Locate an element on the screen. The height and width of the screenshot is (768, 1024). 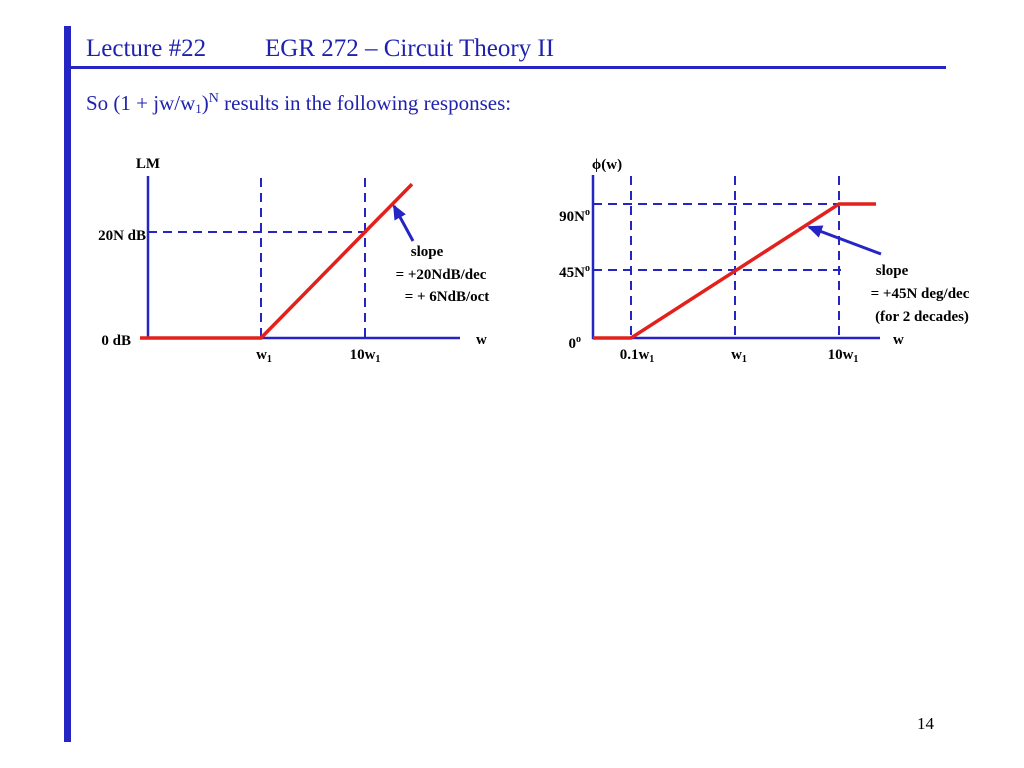
subtitle-text-start: So (1 + jw/w is located at coordinates (141, 103).